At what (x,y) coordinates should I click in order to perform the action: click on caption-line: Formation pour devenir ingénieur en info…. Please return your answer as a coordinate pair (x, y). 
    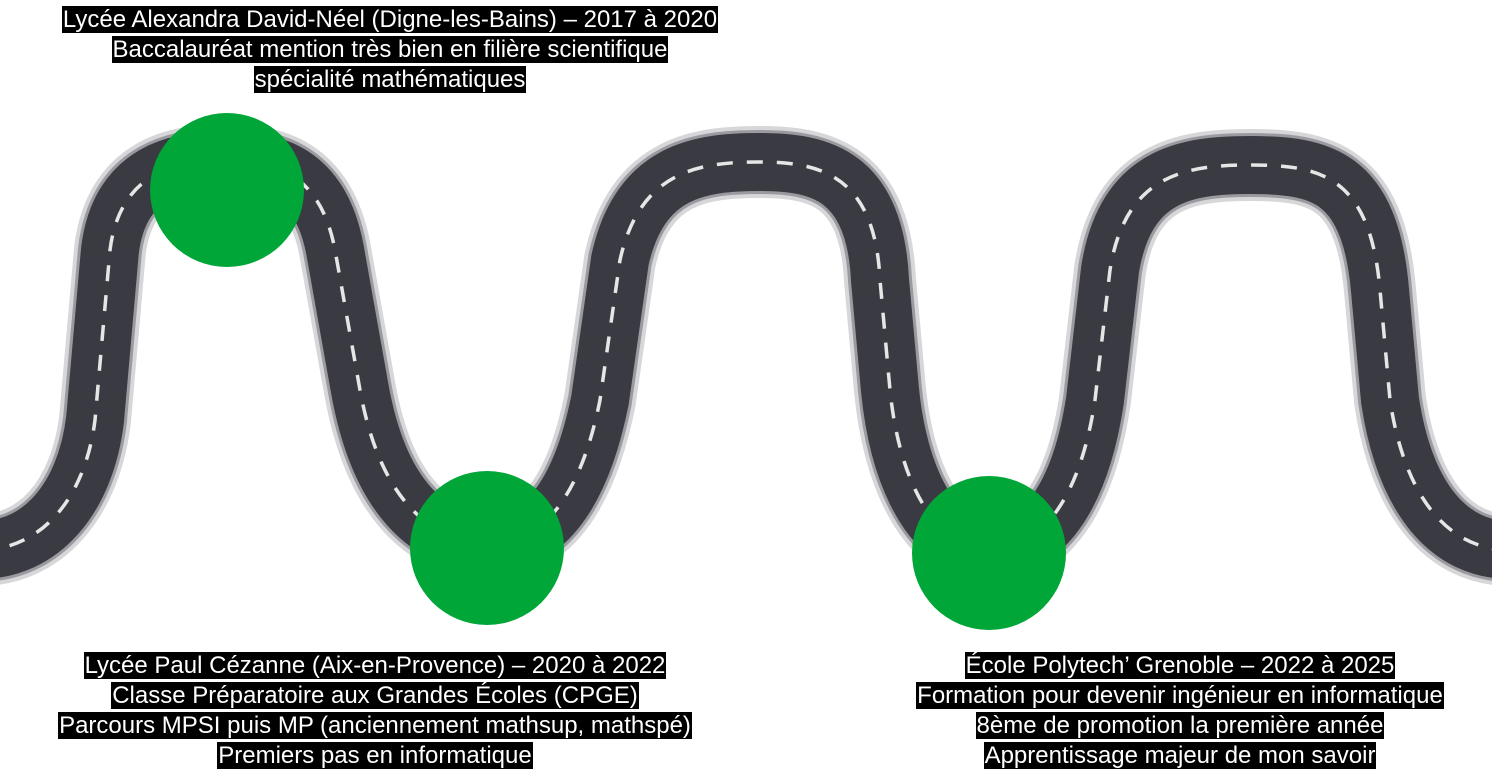
    Looking at the image, I should click on (1180, 695).